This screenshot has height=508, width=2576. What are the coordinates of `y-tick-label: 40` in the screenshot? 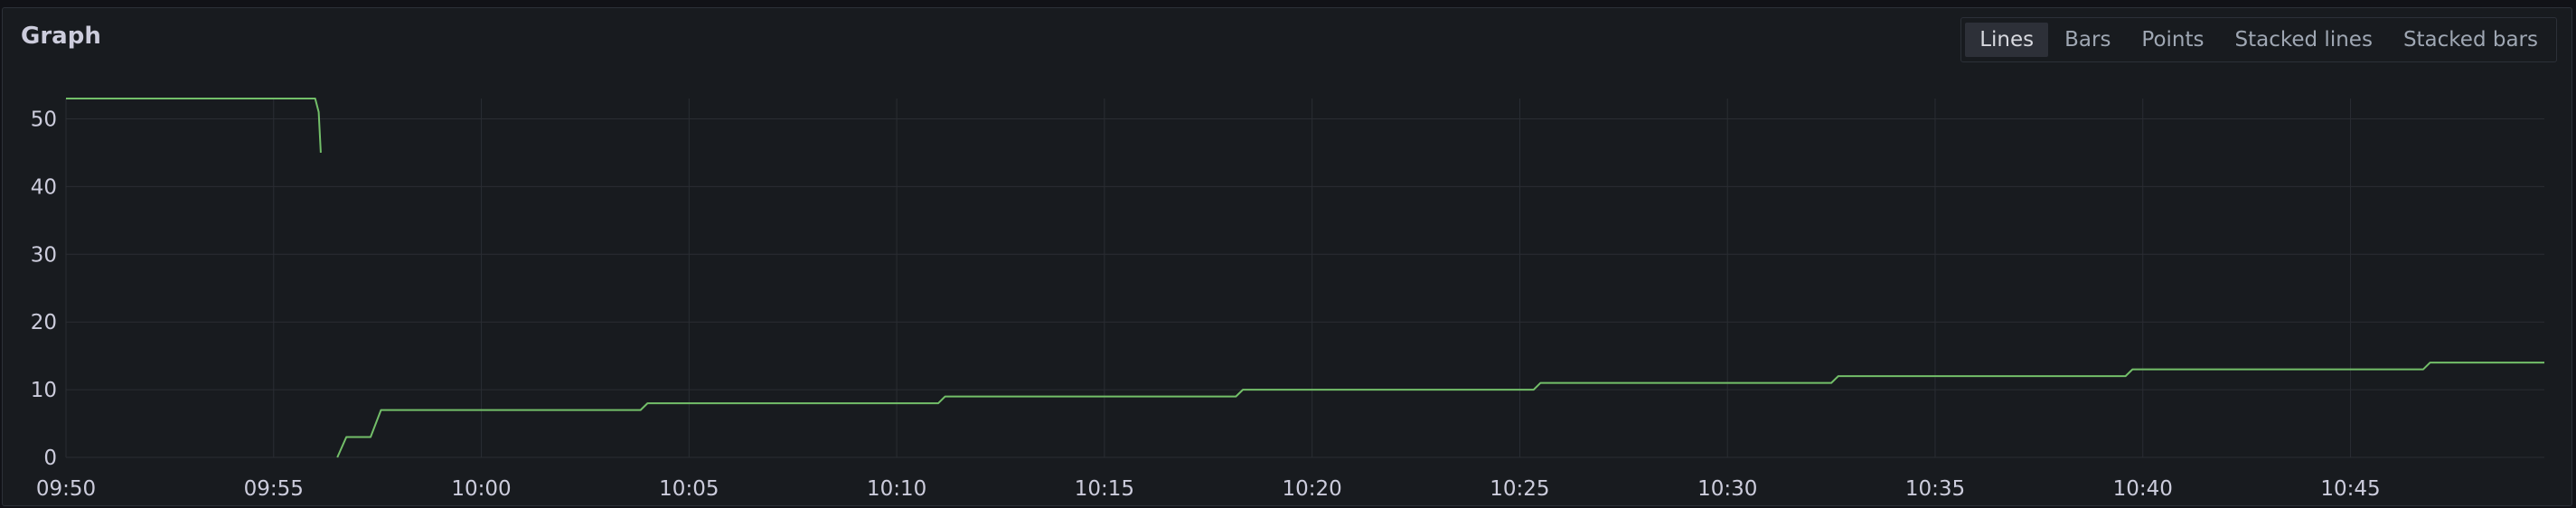 It's located at (44, 187).